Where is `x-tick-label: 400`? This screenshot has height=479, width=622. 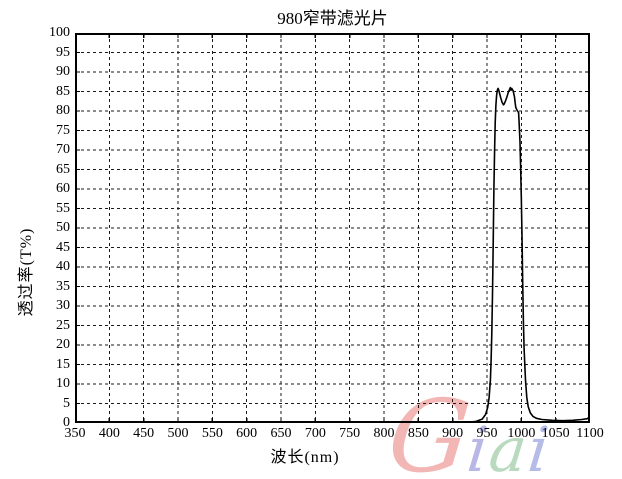 x-tick-label: 400 is located at coordinates (109, 433).